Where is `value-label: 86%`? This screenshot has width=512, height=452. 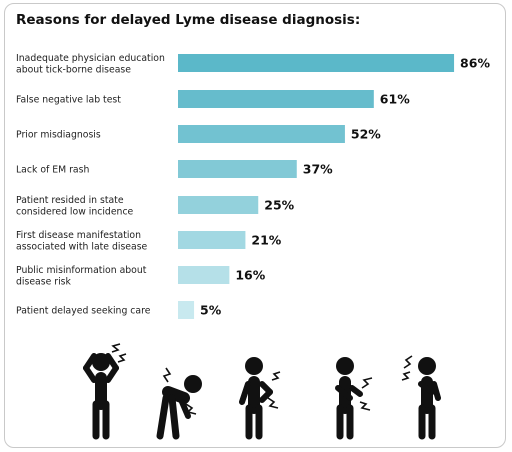
value-label: 86% is located at coordinates (475, 63).